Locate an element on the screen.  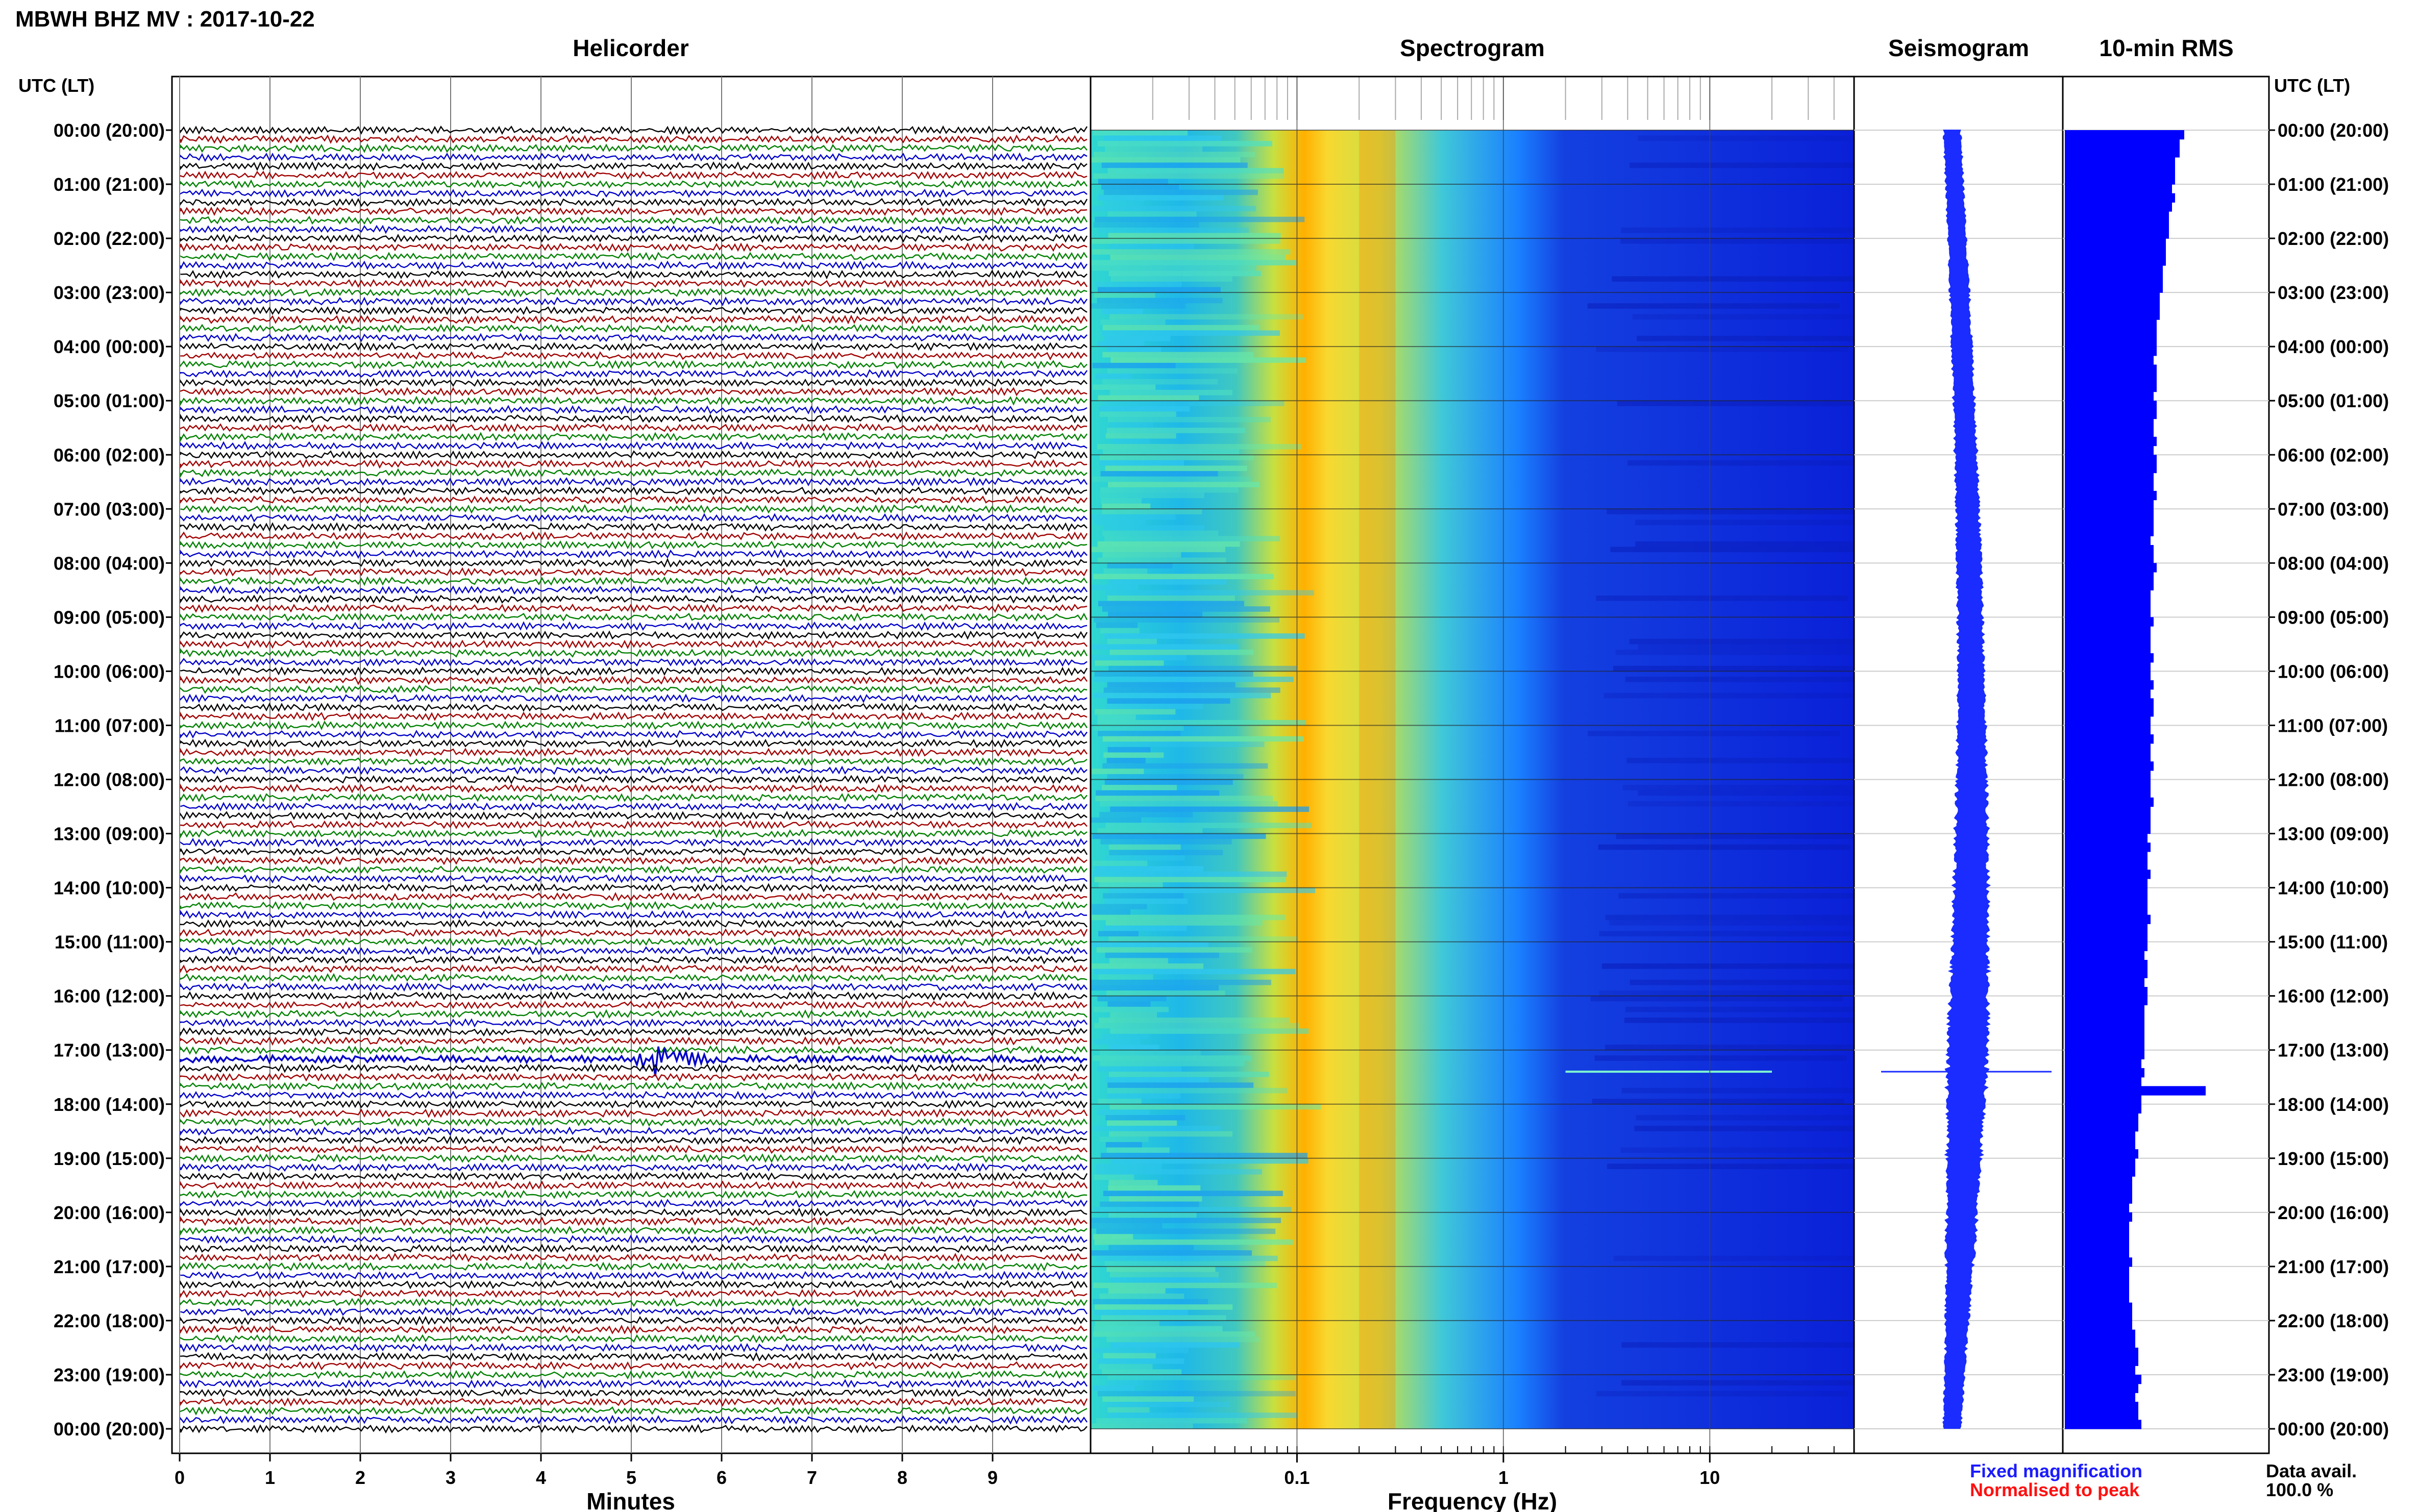
hour-label-left: 21:00 (17:00) is located at coordinates (109, 1266).